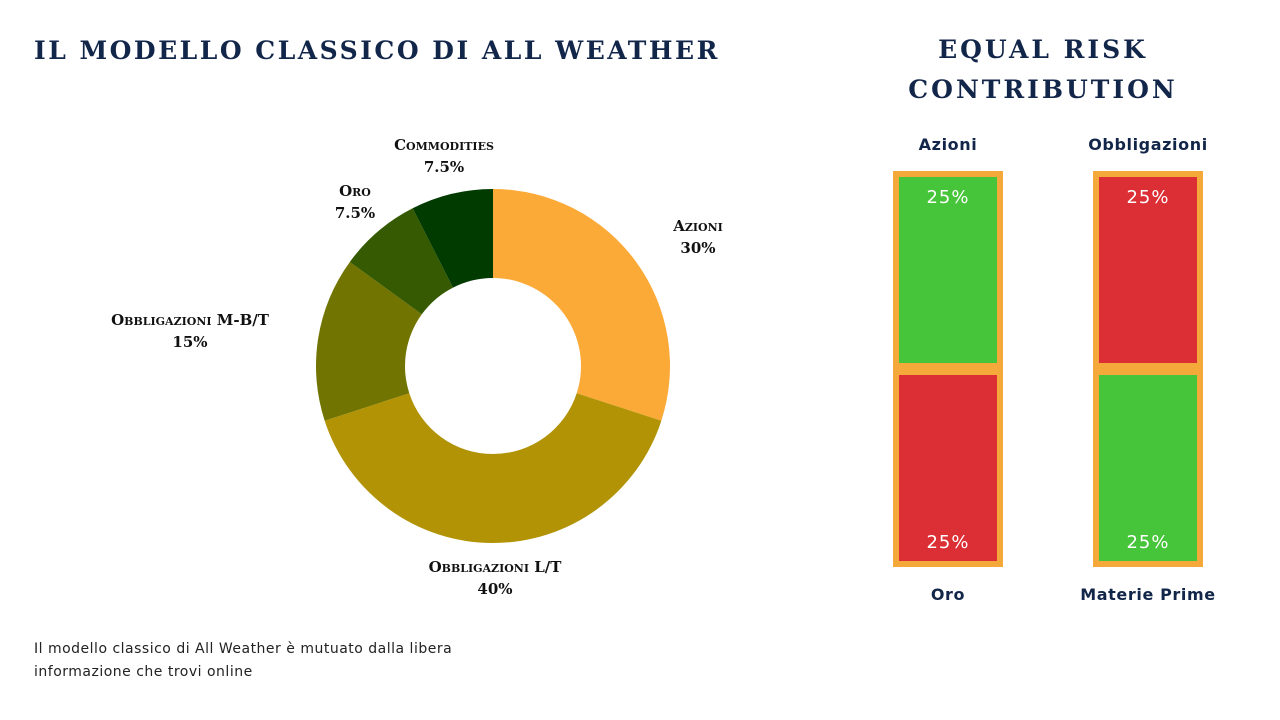 This screenshot has height=720, width=1280. What do you see at coordinates (1148, 270) in the screenshot?
I see `risk-cell-obbligazioni: 25%` at bounding box center [1148, 270].